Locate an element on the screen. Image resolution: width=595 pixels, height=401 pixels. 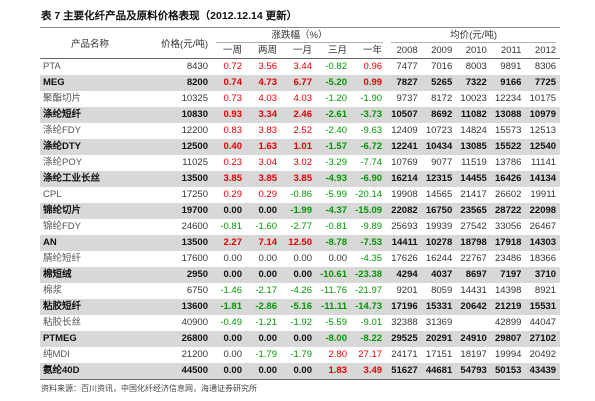
product-name: PTMEG is located at coordinates (90, 338).